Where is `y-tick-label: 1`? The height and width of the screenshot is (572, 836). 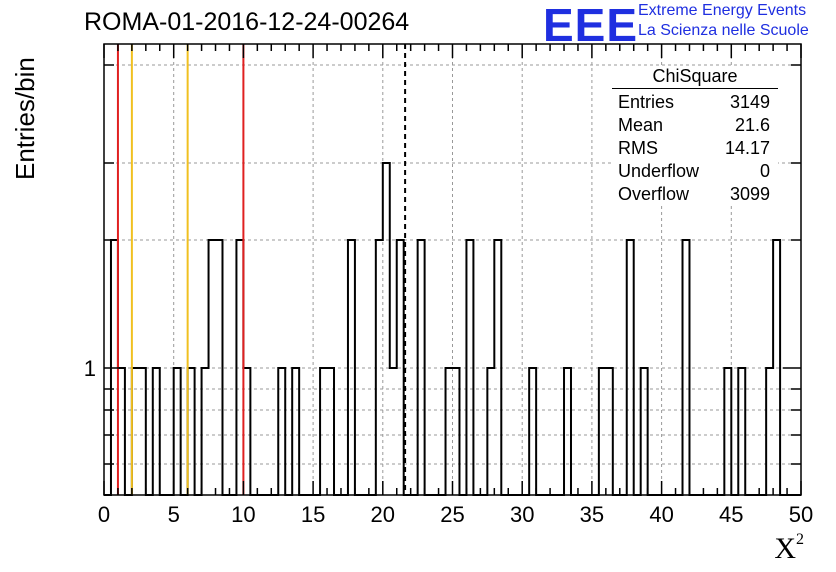
y-tick-label: 1 is located at coordinates (90, 368).